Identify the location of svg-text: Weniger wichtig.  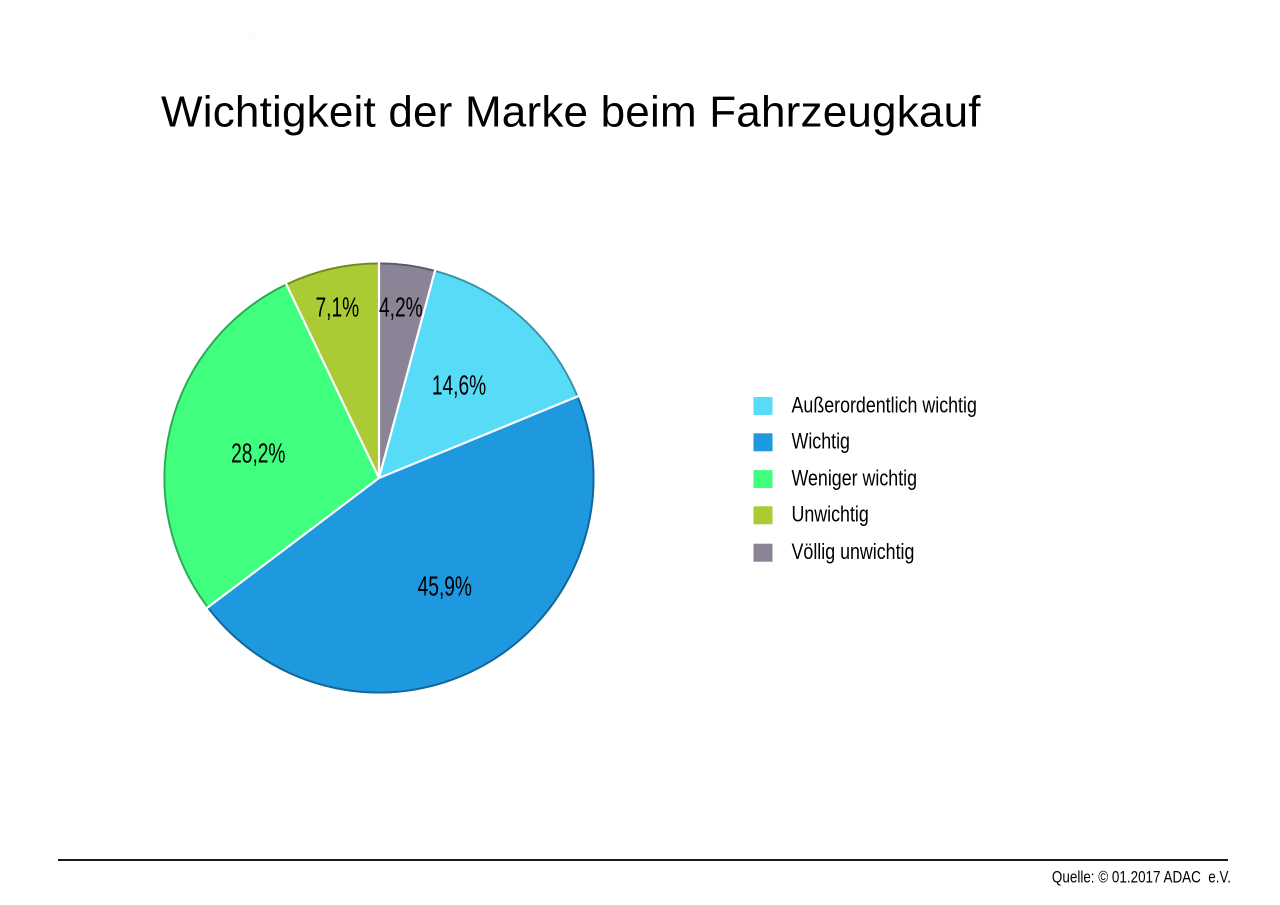
(855, 479).